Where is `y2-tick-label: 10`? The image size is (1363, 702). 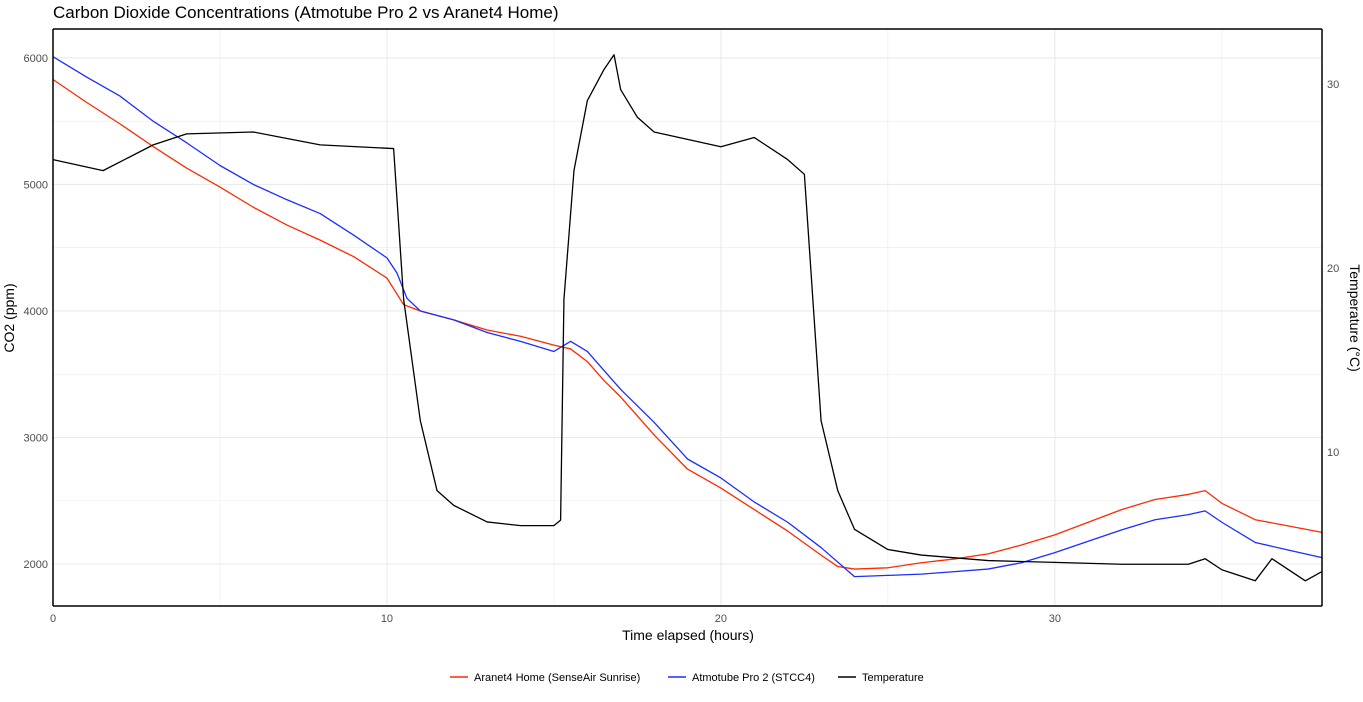 y2-tick-label: 10 is located at coordinates (1333, 453).